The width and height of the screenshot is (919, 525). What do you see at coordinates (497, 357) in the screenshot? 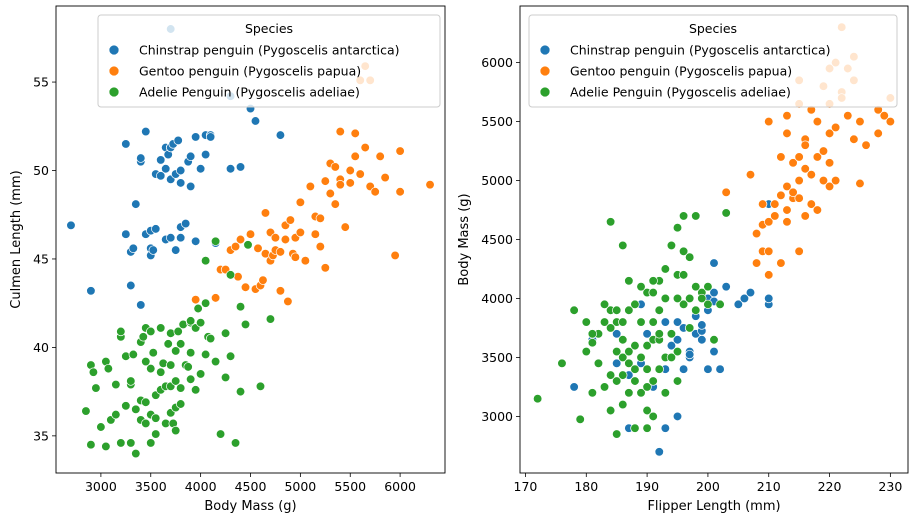
I see `y-tick-label: 3500` at bounding box center [497, 357].